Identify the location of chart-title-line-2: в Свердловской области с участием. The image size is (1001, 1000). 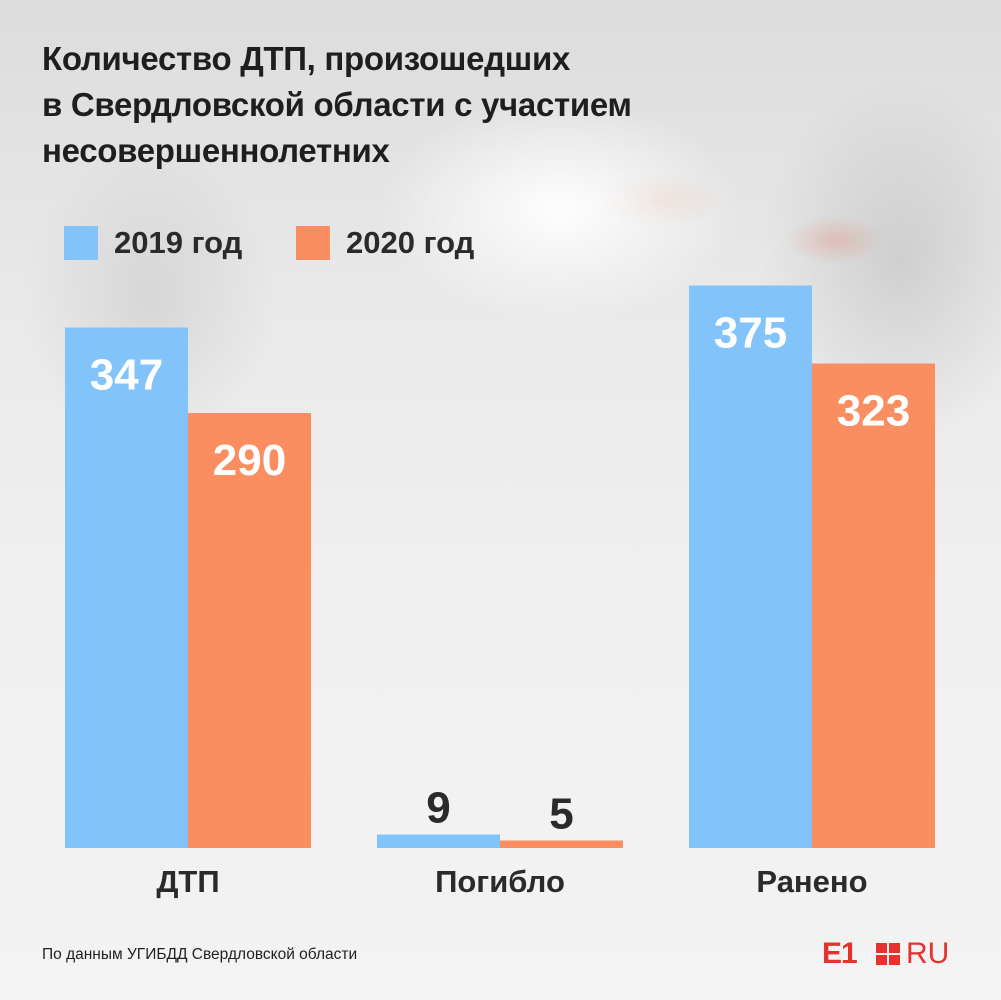
(337, 104).